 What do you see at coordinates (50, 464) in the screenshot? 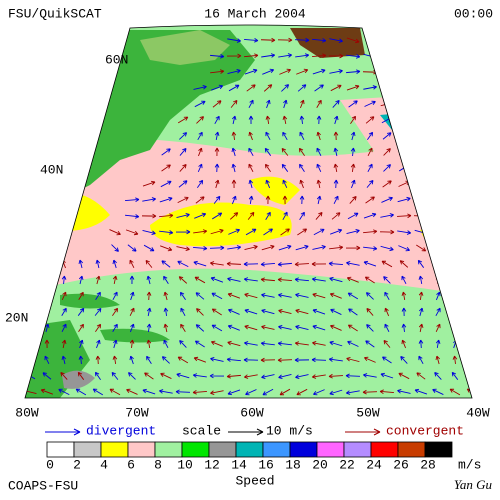
I see `colorbar-tick-label: 0` at bounding box center [50, 464].